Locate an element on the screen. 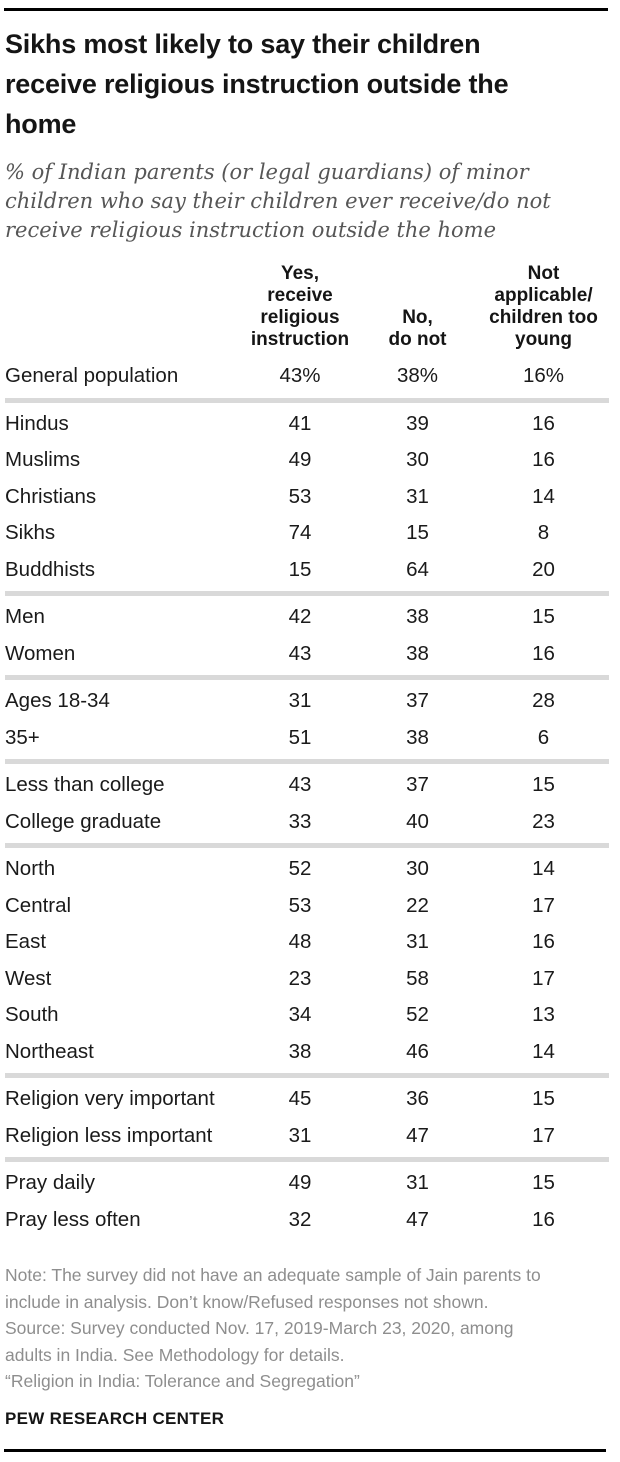 This screenshot has width=620, height=1462. cell-value: 42 is located at coordinates (300, 617).